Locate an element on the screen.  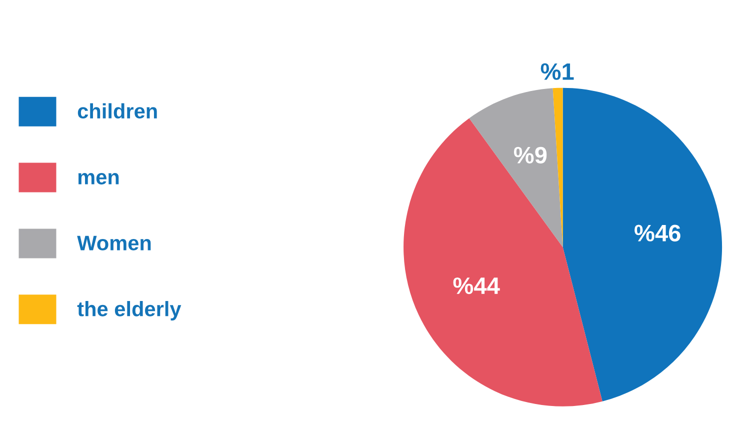
data-label: %9 is located at coordinates (530, 155).